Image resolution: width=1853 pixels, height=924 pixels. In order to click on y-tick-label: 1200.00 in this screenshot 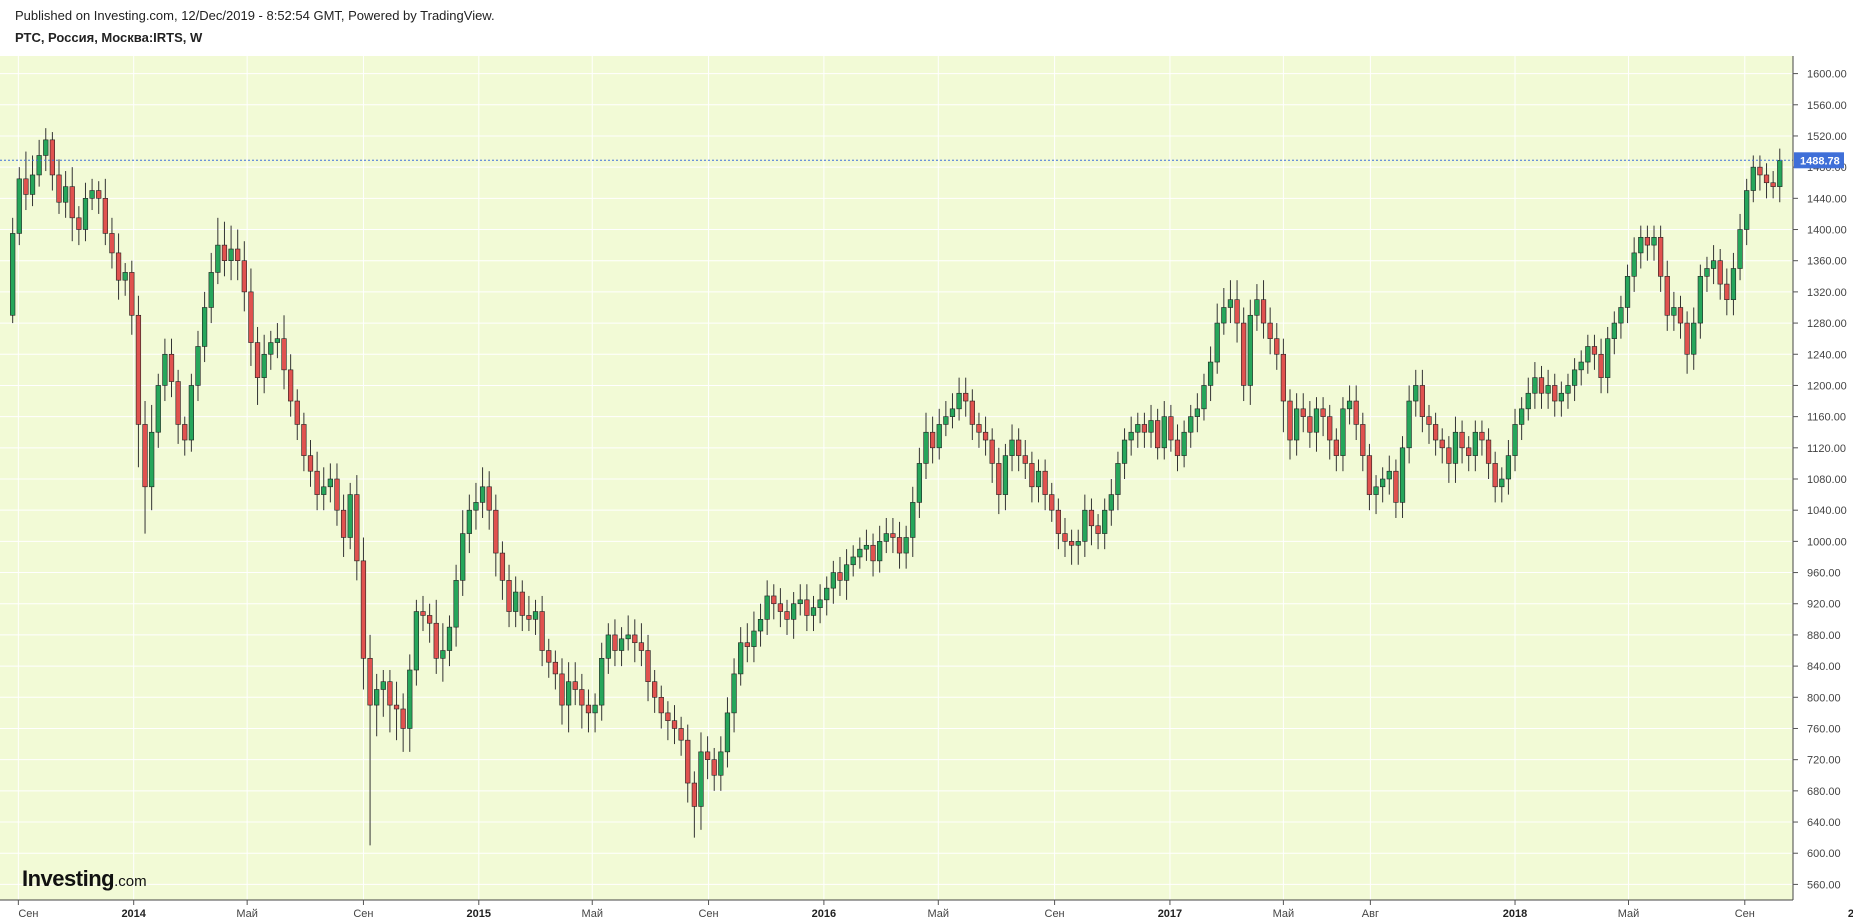, I will do `click(1827, 386)`.